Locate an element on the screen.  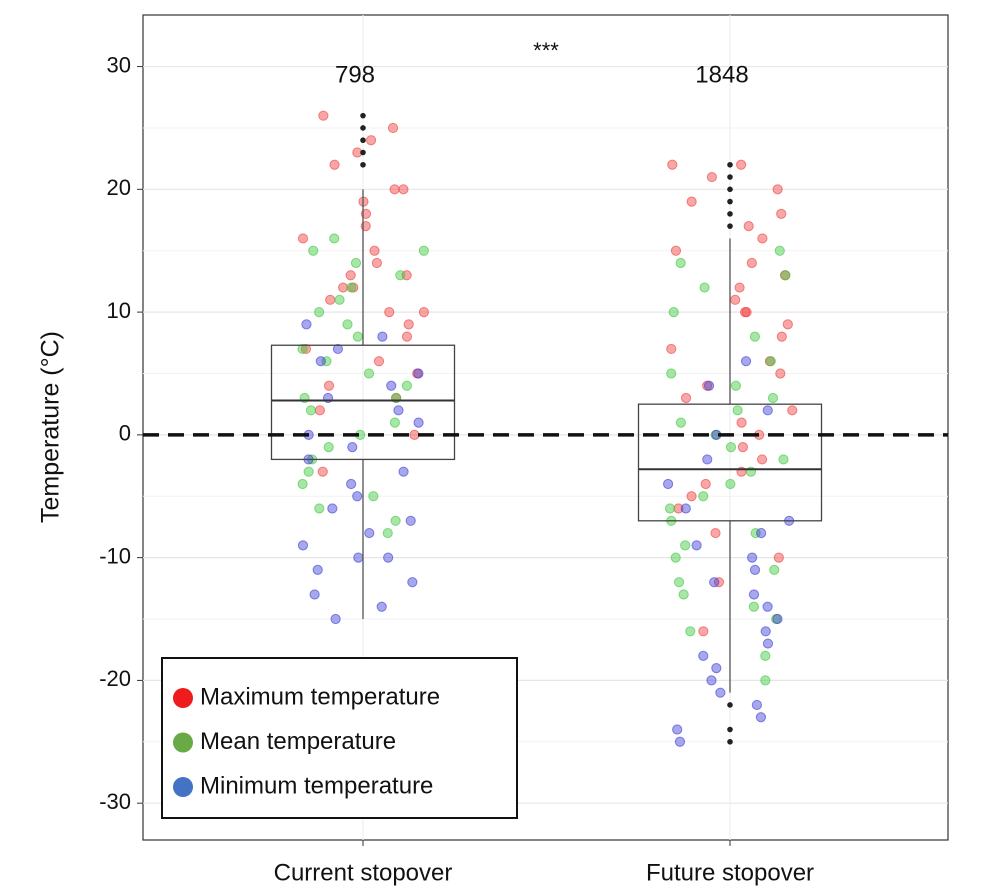
legend-label: Minimum temperature is located at coordinates (316, 785).